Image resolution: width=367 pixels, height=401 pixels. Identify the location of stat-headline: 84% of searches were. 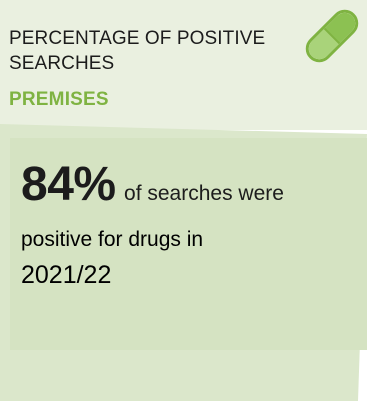
(181, 189).